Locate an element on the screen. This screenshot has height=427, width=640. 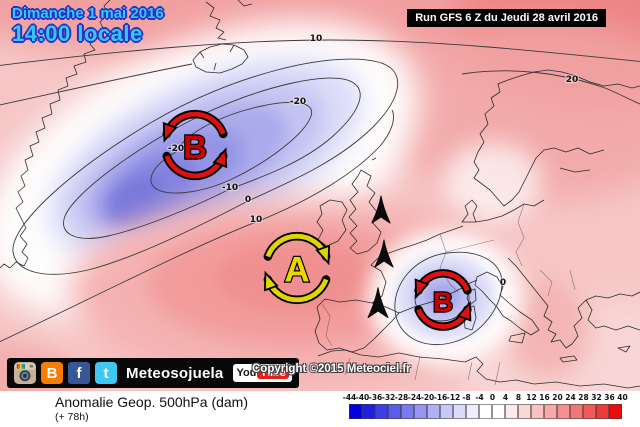
youtube-icon: You Tube is located at coordinates (262, 373).